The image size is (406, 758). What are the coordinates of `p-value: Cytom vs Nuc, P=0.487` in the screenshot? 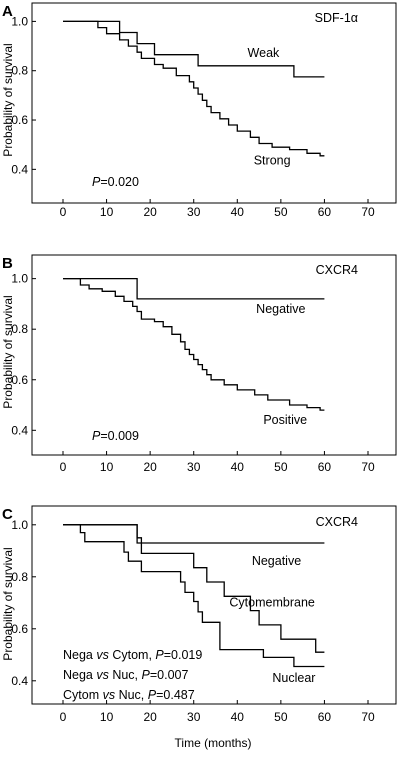 It's located at (129, 695).